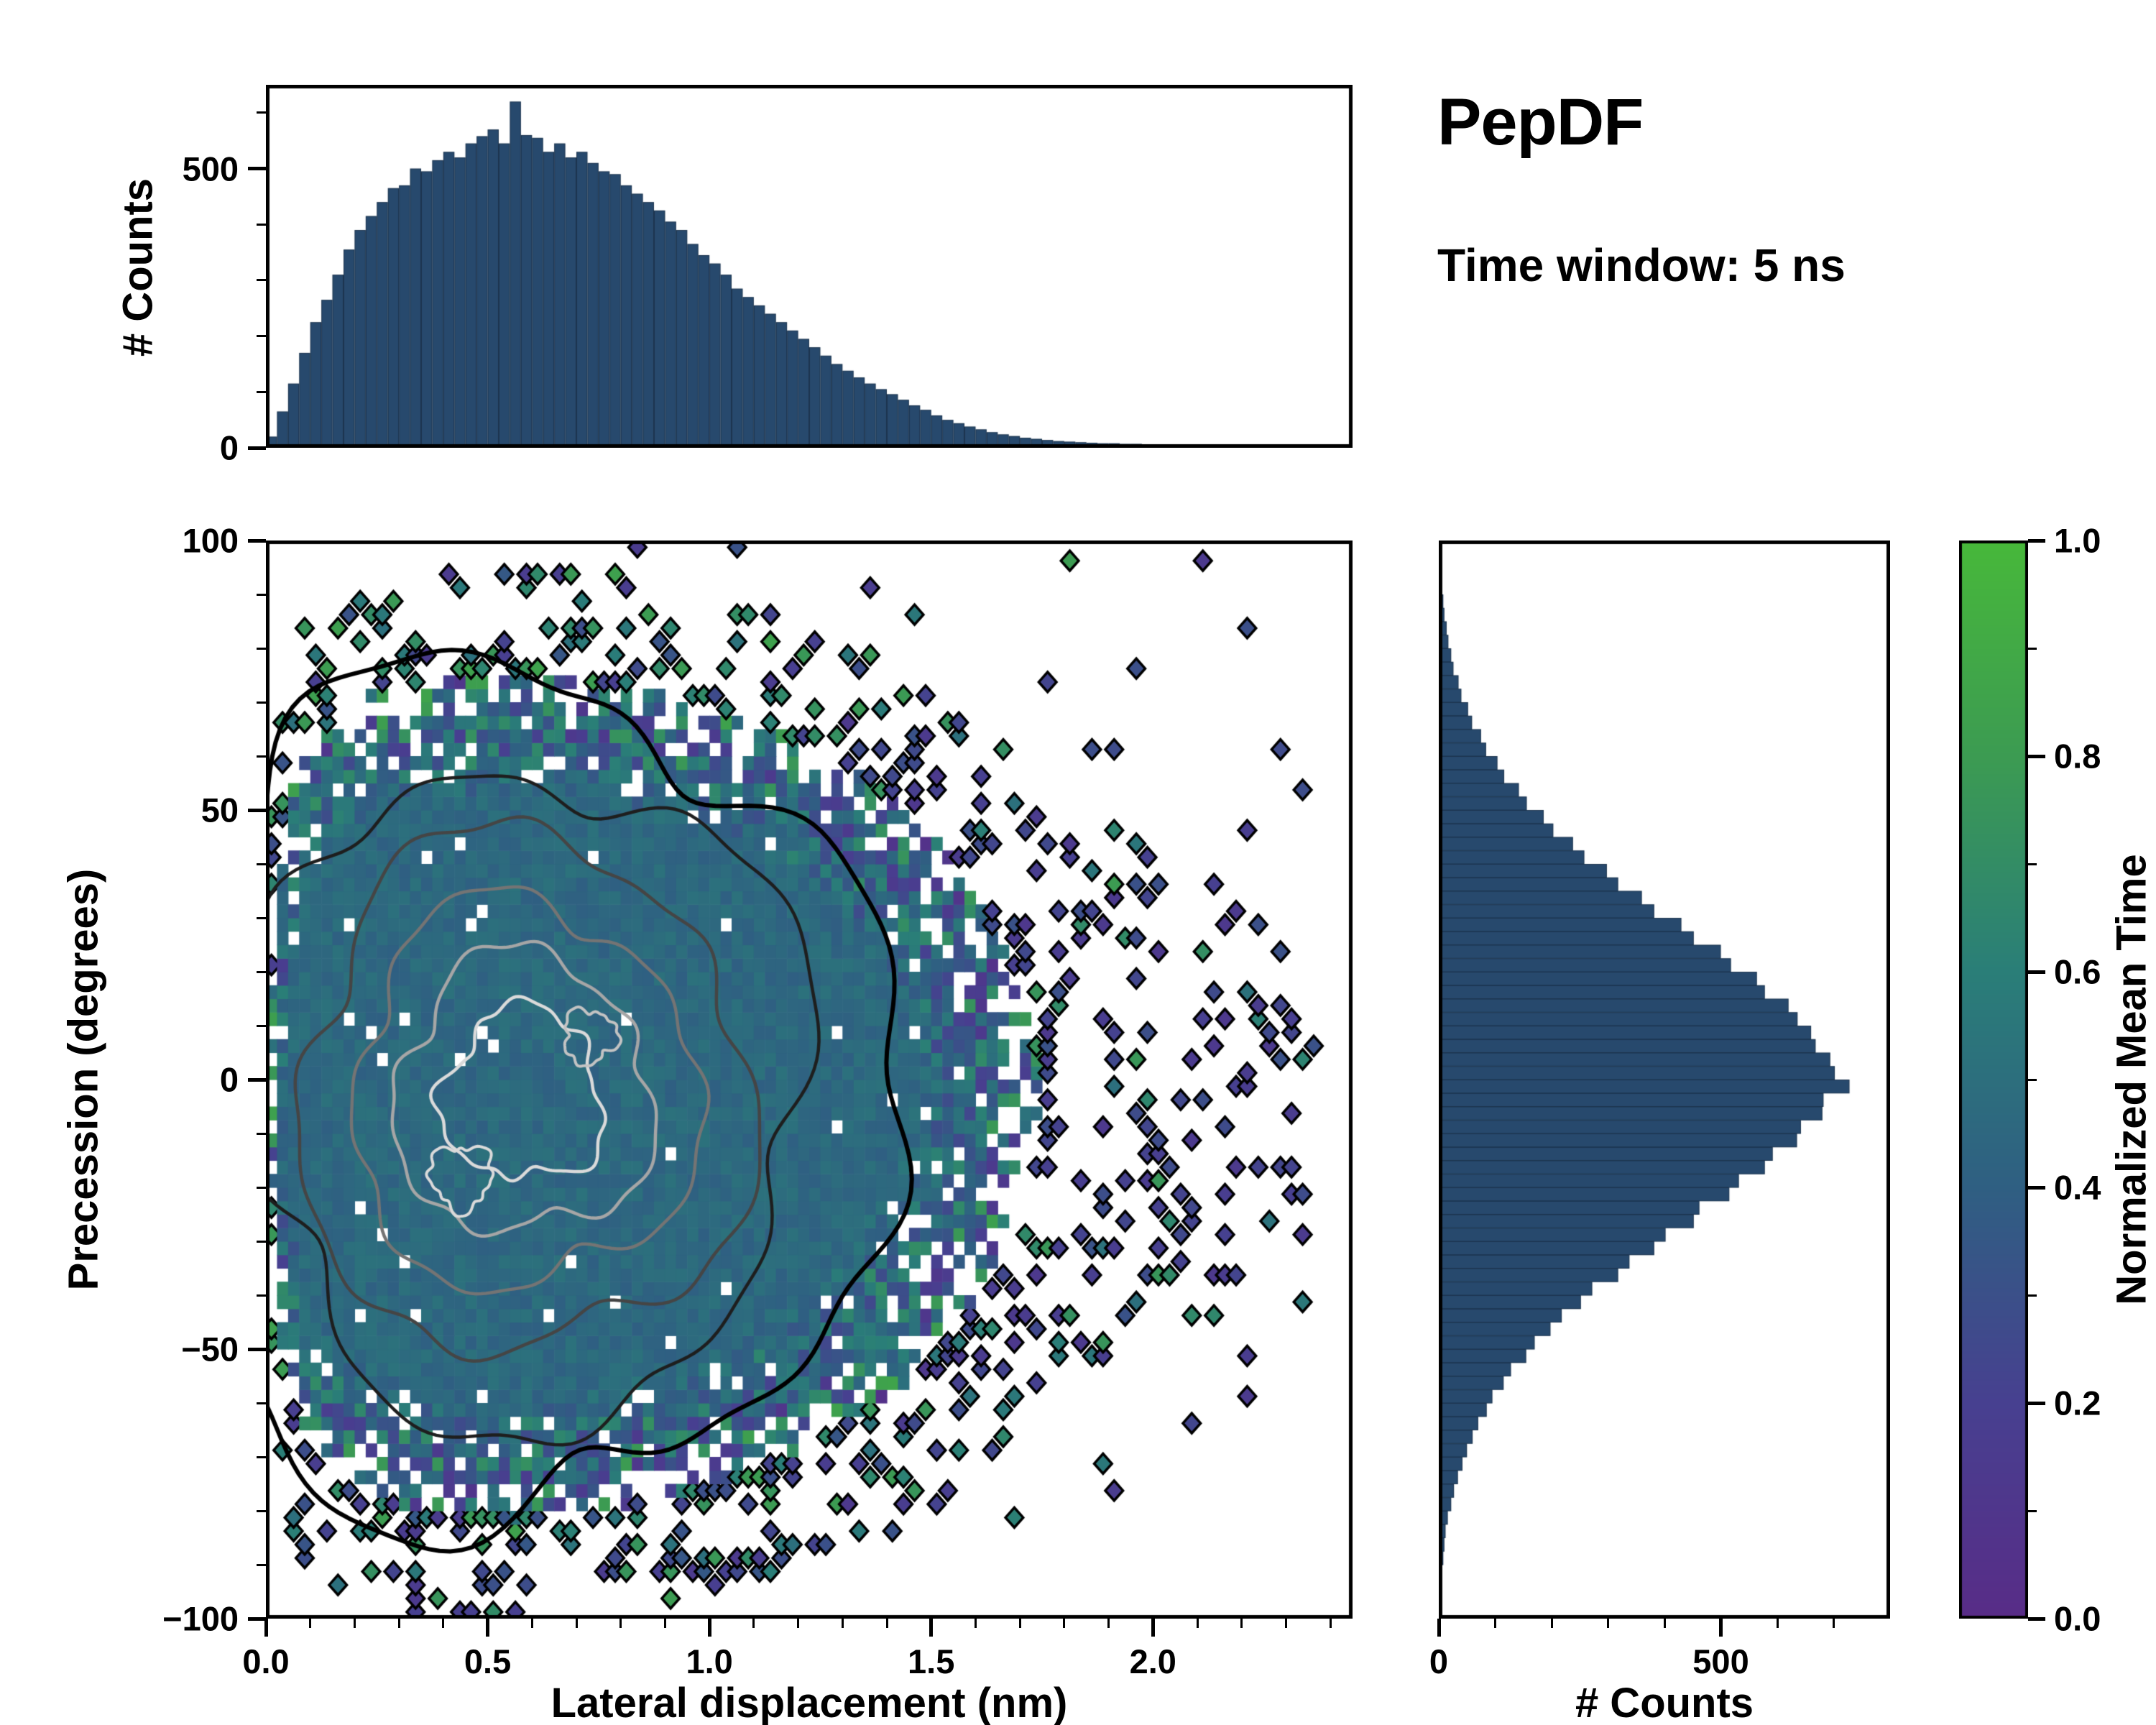 Image resolution: width=2156 pixels, height=1725 pixels. What do you see at coordinates (1540, 122) in the screenshot?
I see `figure-title: PepDF` at bounding box center [1540, 122].